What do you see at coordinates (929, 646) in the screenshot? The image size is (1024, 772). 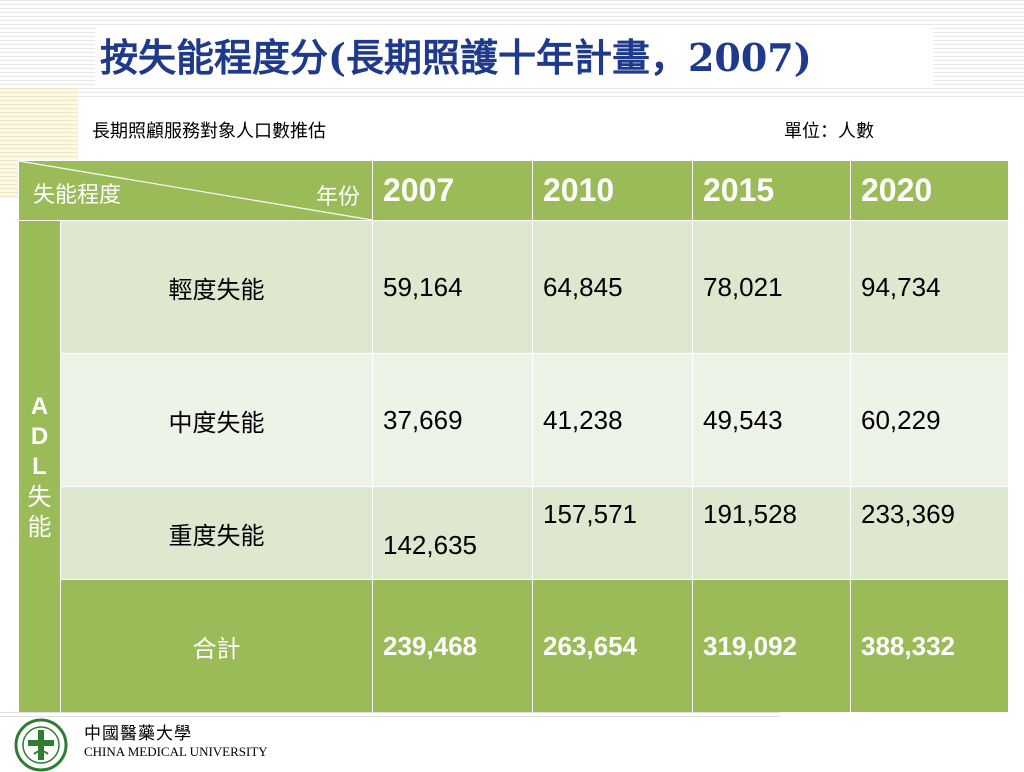 I see `total-cell: 388,332` at bounding box center [929, 646].